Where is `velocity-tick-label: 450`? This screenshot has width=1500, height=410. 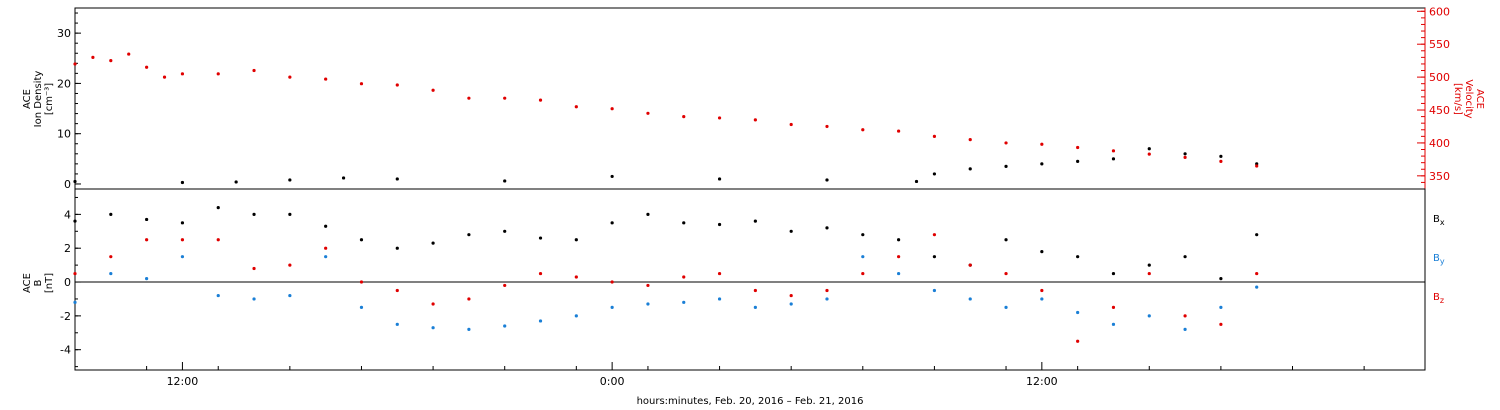
velocity-tick-label: 450 is located at coordinates (1439, 110).